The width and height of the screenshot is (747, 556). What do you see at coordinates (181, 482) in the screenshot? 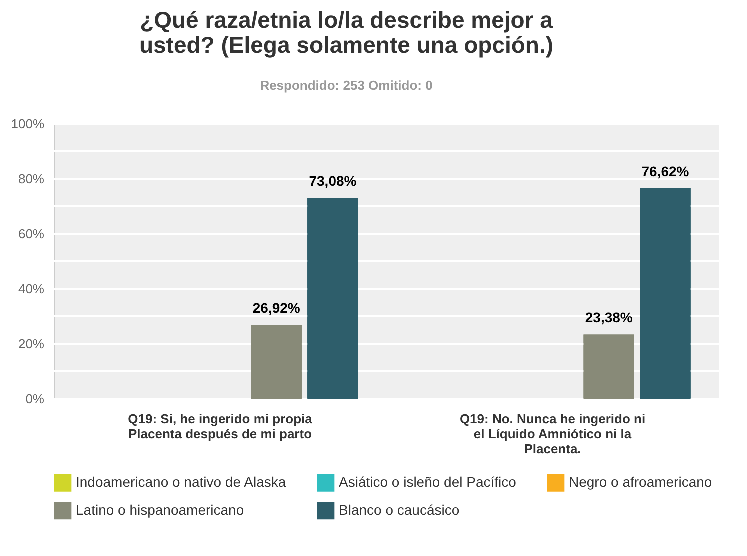
I see `legend-label: Indoamericano o nativo de Alaska` at bounding box center [181, 482].